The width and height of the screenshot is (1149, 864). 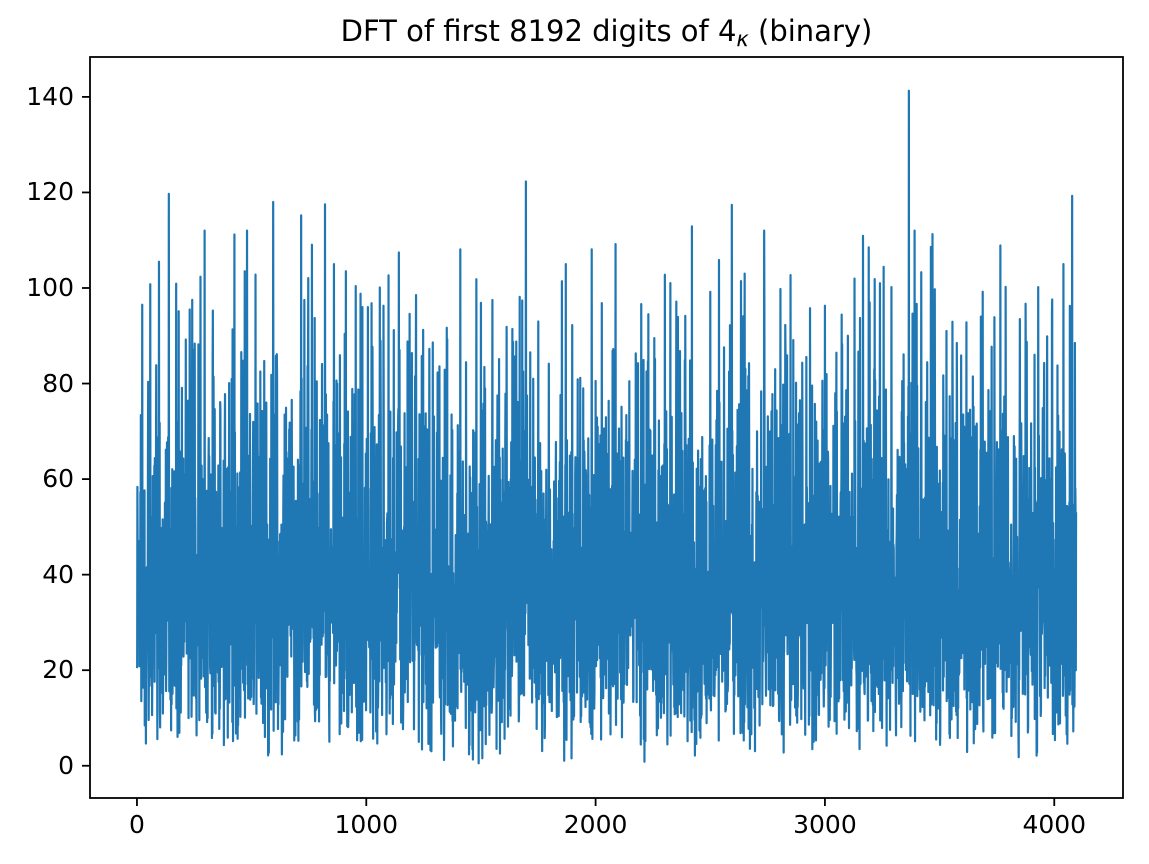 I want to click on chart-title: DFT of first 8192 digits of 4κ (binary), so click(x=606, y=35).